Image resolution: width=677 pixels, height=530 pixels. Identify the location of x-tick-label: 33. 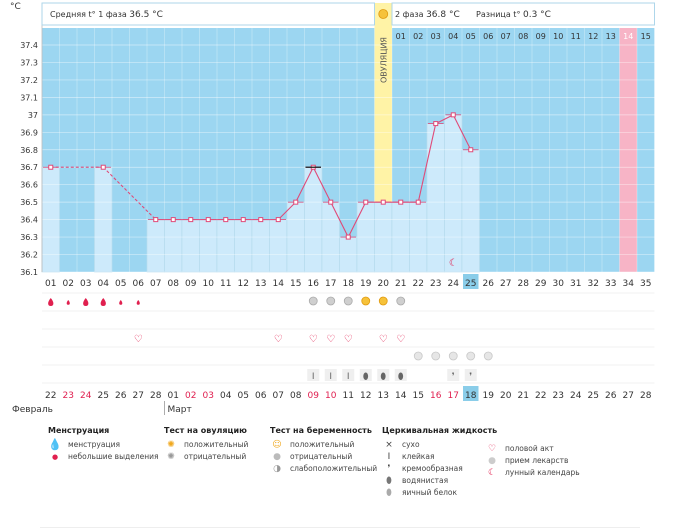
(610, 284).